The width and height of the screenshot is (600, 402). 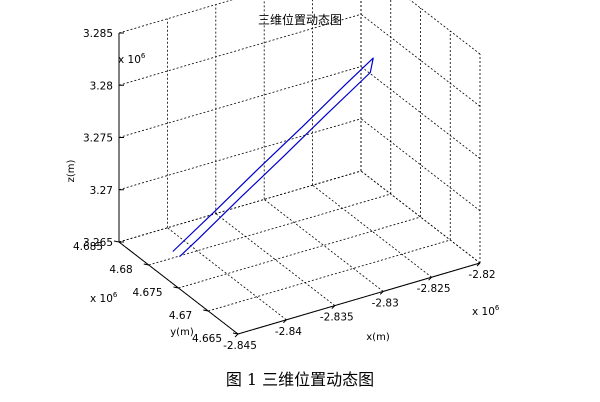 I want to click on y-tick-label: 4.685, so click(x=88, y=247).